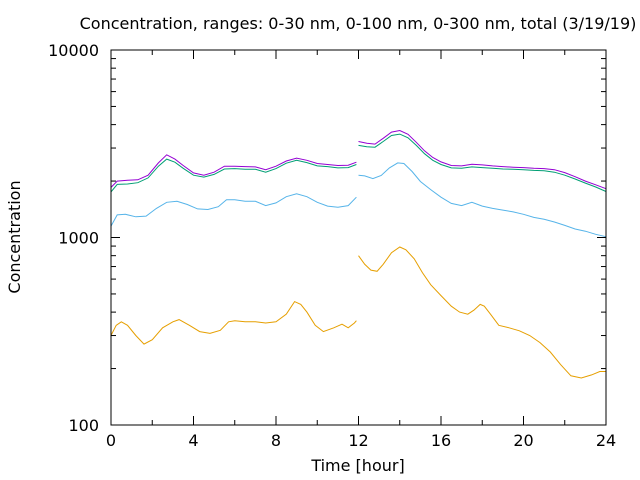 This screenshot has width=640, height=480. I want to click on x-tick-label: 12, so click(358, 440).